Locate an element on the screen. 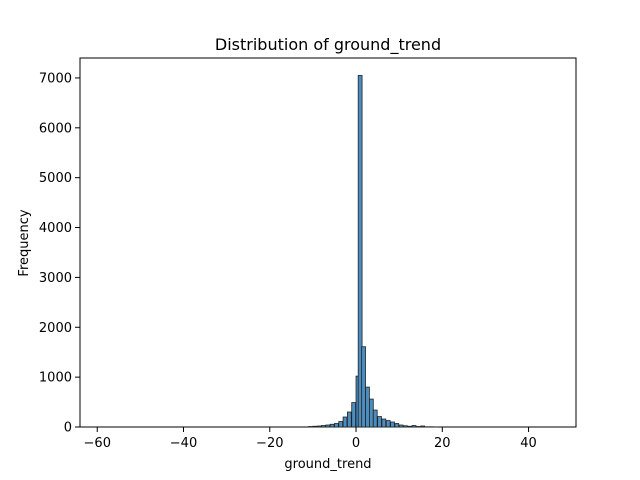 This screenshot has height=480, width=640. x-tick-label: 0 is located at coordinates (356, 443).